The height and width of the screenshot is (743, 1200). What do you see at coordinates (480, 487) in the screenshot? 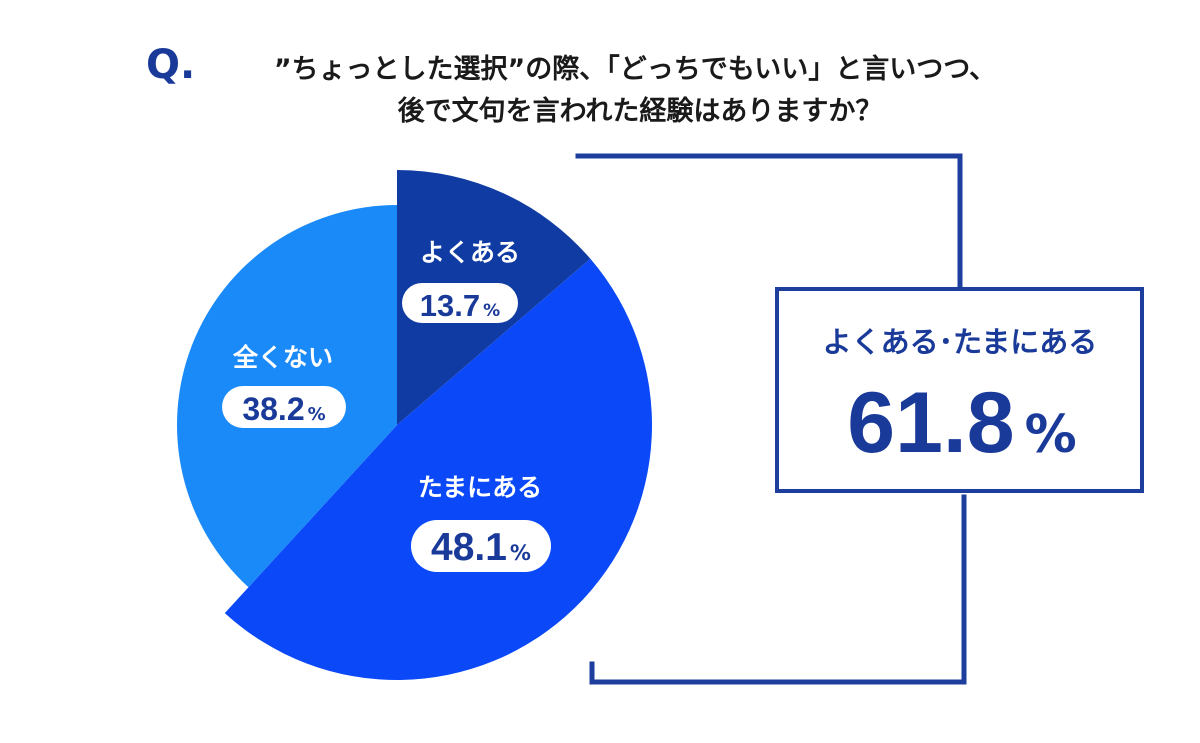
I see `slice-label-tamaniaru: たまにある` at bounding box center [480, 487].